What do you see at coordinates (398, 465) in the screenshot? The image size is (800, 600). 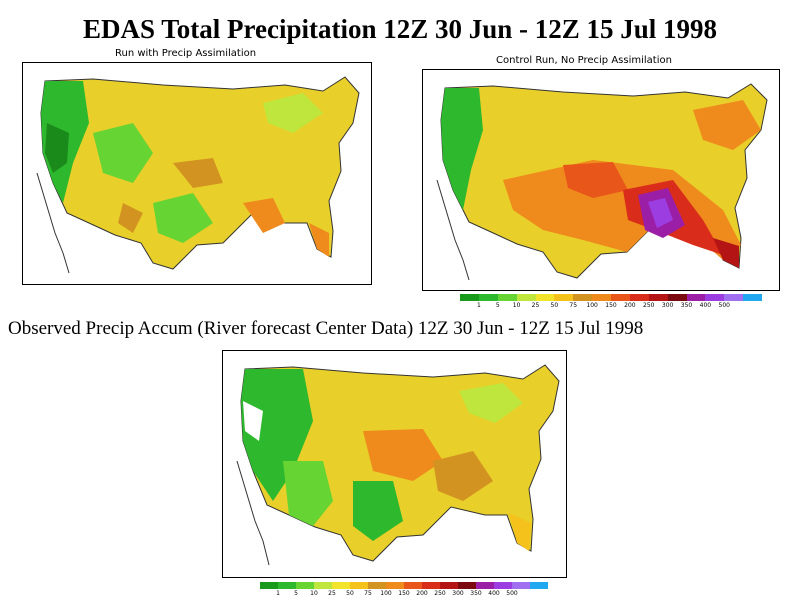 I see `observed-map-graphic` at bounding box center [398, 465].